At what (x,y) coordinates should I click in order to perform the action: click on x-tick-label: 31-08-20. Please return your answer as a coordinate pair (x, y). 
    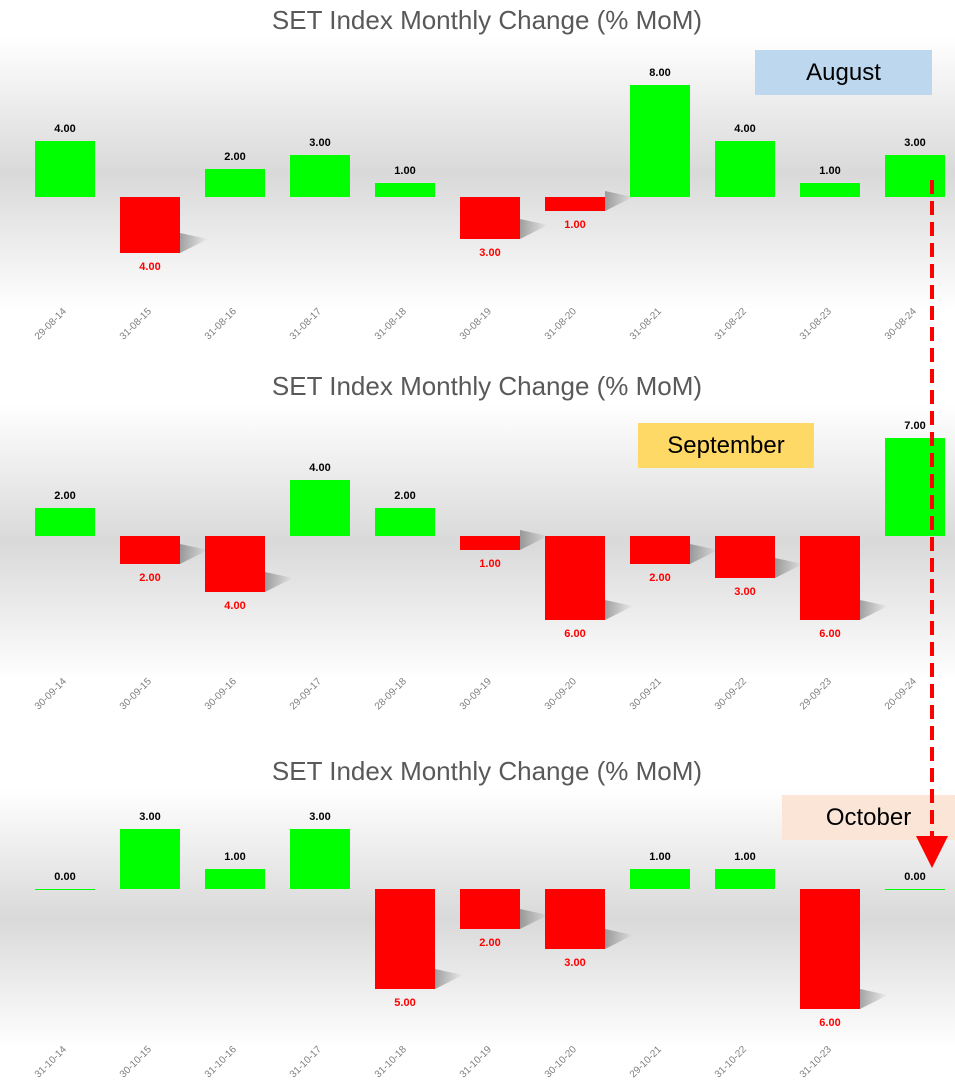
    Looking at the image, I should click on (561, 324).